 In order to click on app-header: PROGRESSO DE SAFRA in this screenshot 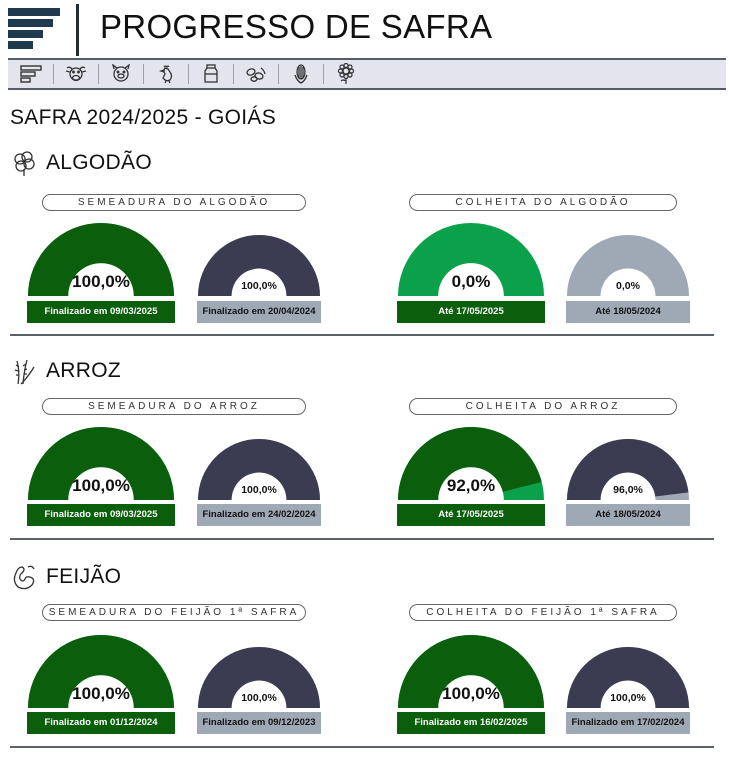, I will do `click(364, 29)`.